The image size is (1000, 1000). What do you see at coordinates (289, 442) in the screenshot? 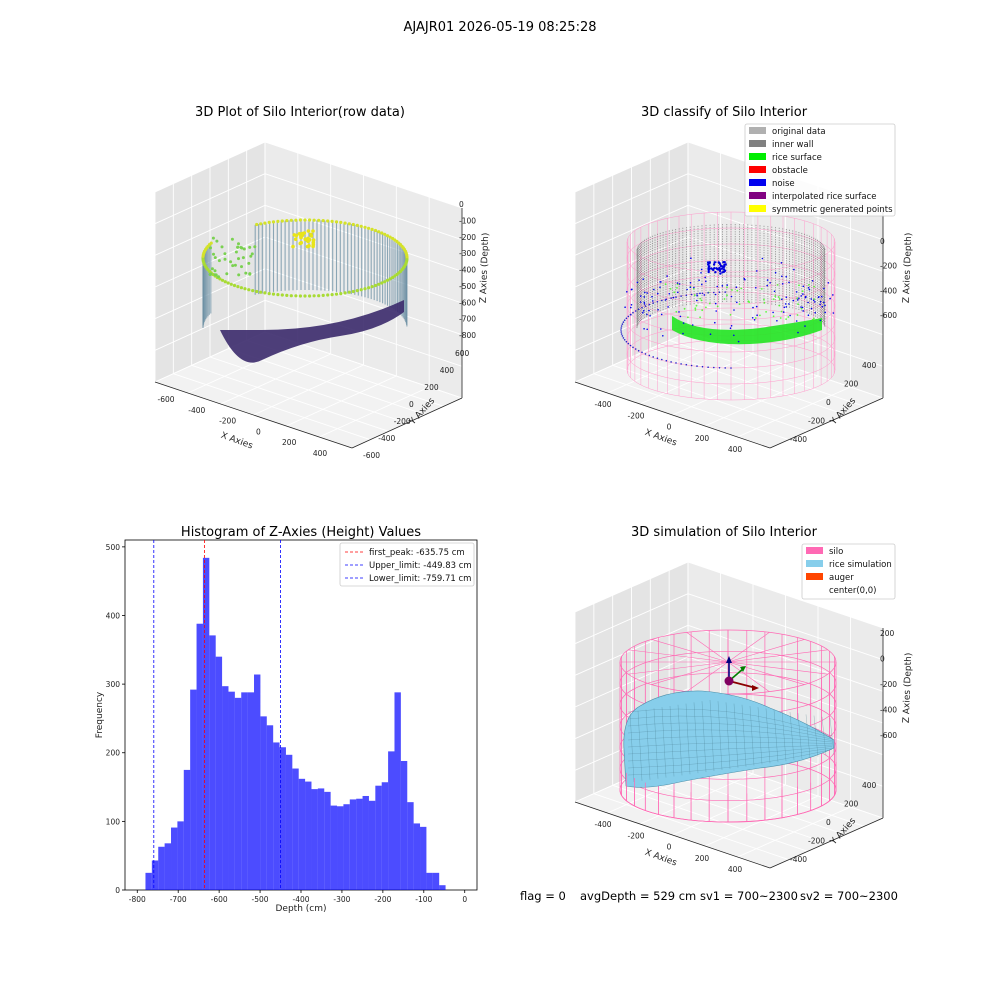
I see `raw-x-tick-4: 200` at bounding box center [289, 442].